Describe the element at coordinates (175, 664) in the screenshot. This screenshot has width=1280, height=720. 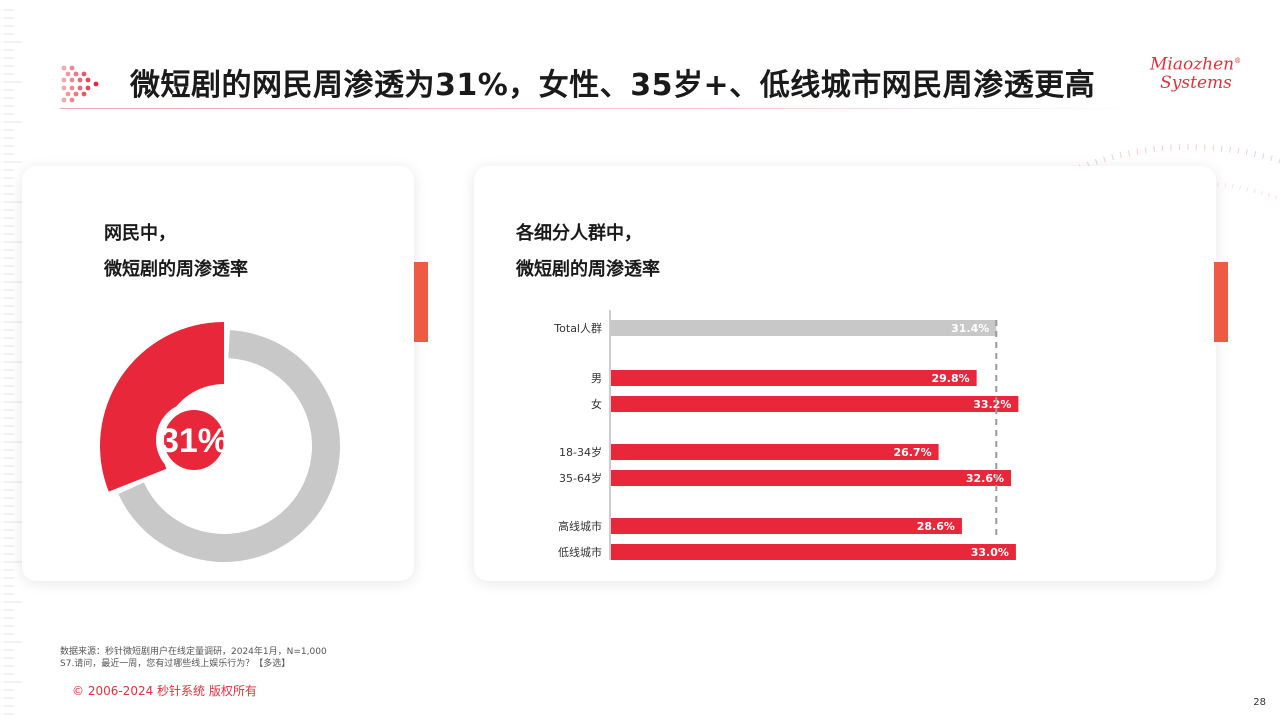
I see `source-line2: S7.请问，最近一周，您有过哪些线上娱乐行为？【多选】` at that location.